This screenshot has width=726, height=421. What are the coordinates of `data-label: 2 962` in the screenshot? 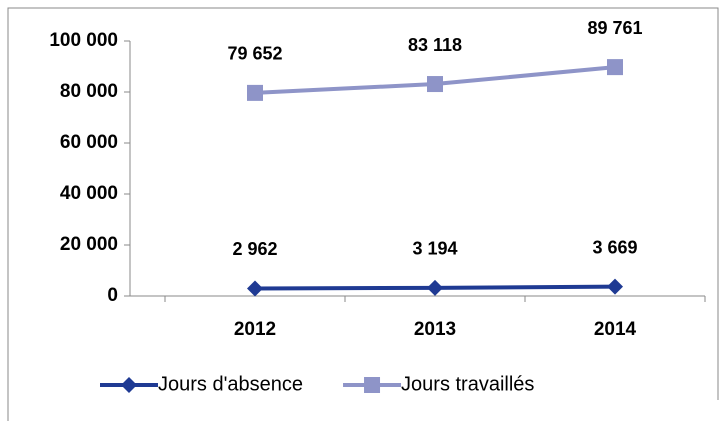 It's located at (254, 249).